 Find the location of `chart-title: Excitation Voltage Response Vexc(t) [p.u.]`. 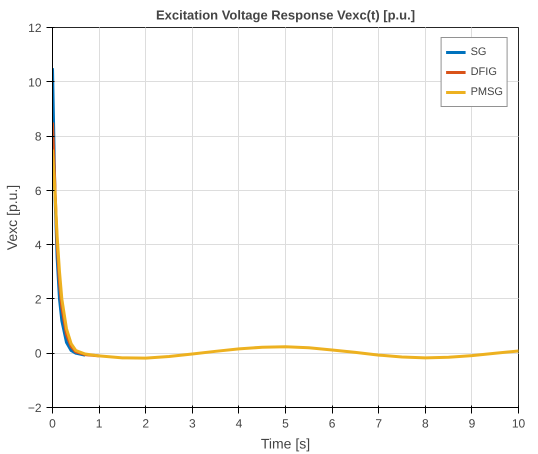

chart-title: Excitation Voltage Response Vexc(t) [p.u.] is located at coordinates (286, 15).